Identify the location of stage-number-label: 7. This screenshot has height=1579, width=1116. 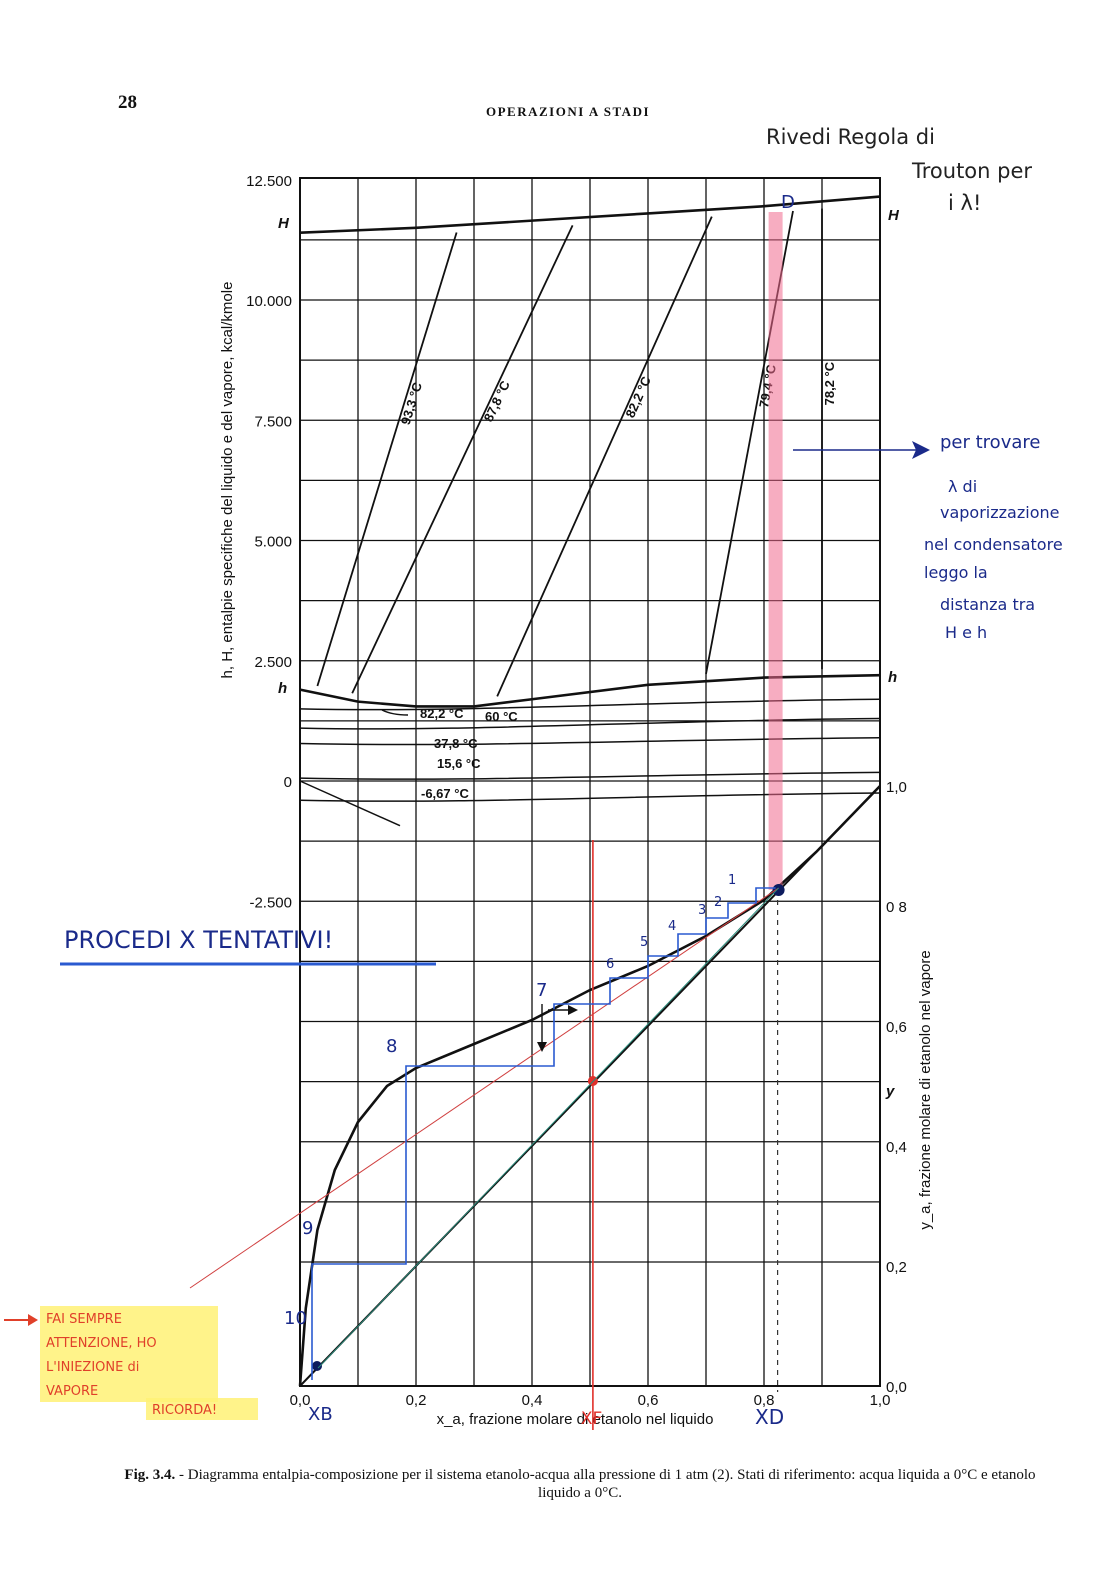
(541, 990).